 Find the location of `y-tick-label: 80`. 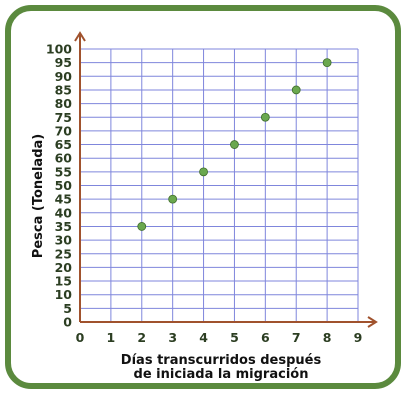

y-tick-label: 80 is located at coordinates (64, 103).